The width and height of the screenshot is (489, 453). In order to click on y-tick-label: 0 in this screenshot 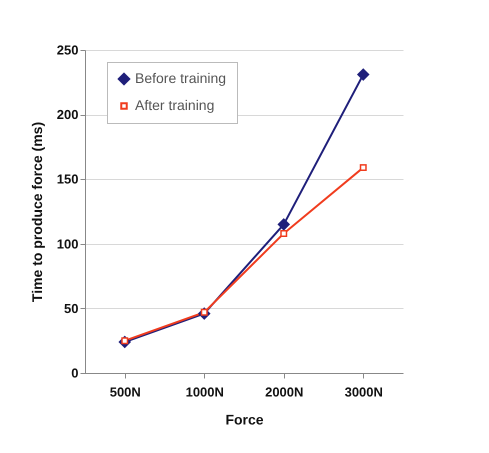, I will do `click(74, 373)`.